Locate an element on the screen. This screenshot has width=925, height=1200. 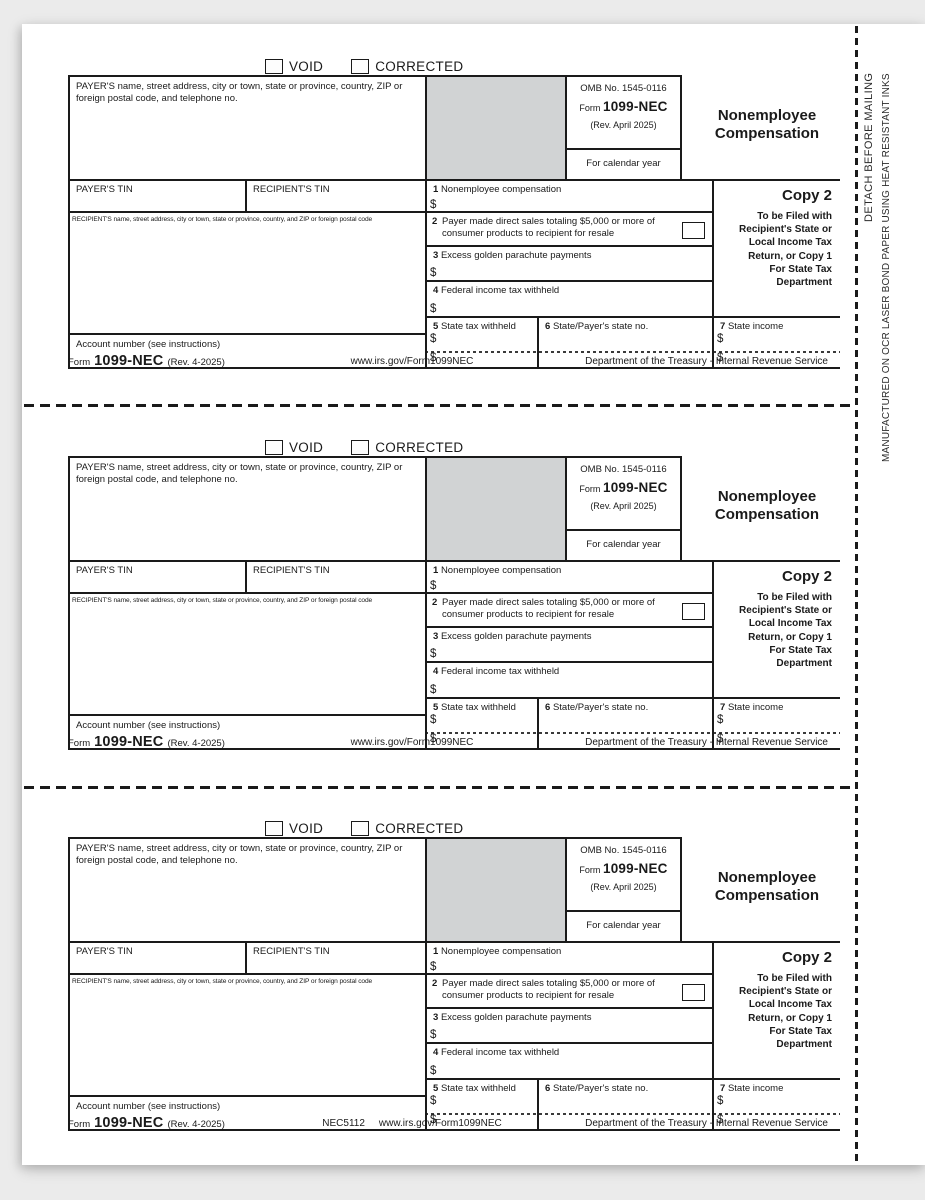
calendar-year-cell: For calendar year is located at coordinates (623, 926).